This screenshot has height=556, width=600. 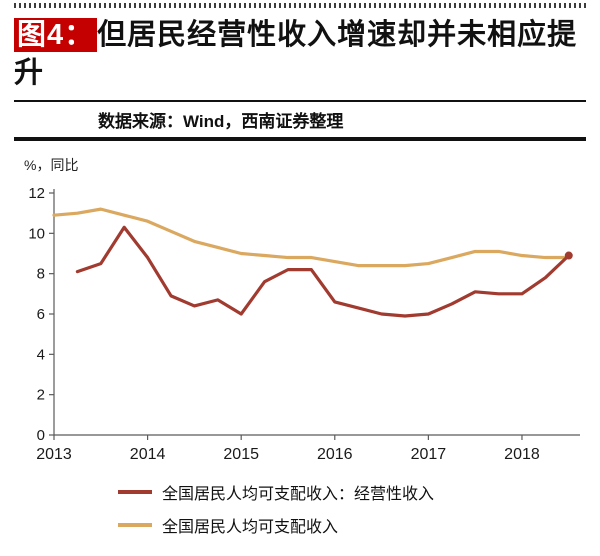 I want to click on figure-title: 图4： 但居民经营性收入增速却并未相应提升, so click(x=300, y=54).